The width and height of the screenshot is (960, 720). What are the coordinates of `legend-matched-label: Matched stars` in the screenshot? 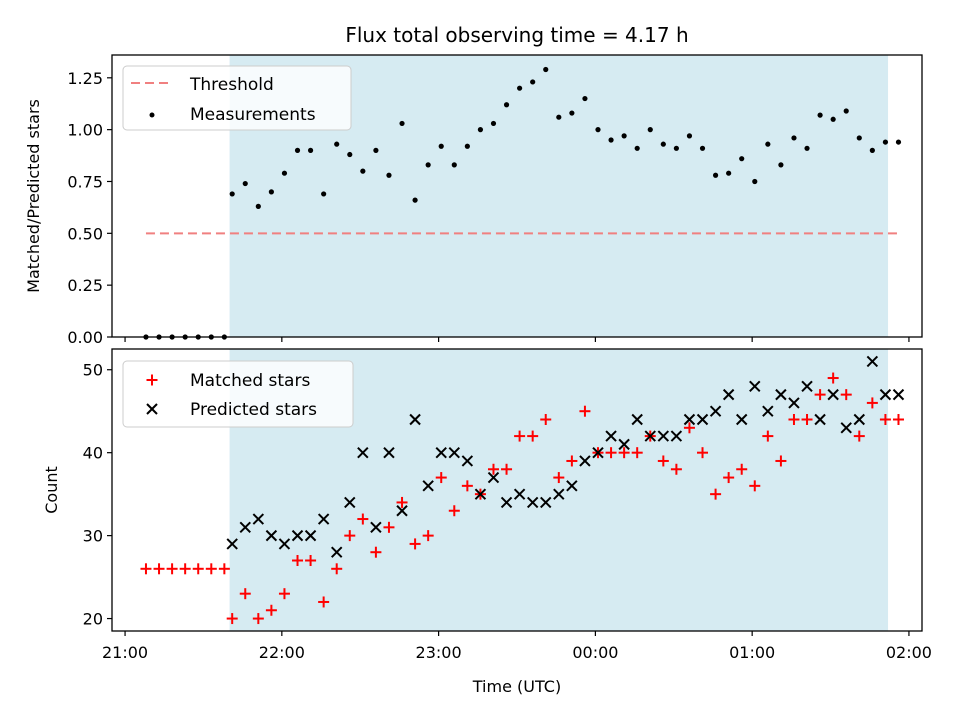 It's located at (250, 381).